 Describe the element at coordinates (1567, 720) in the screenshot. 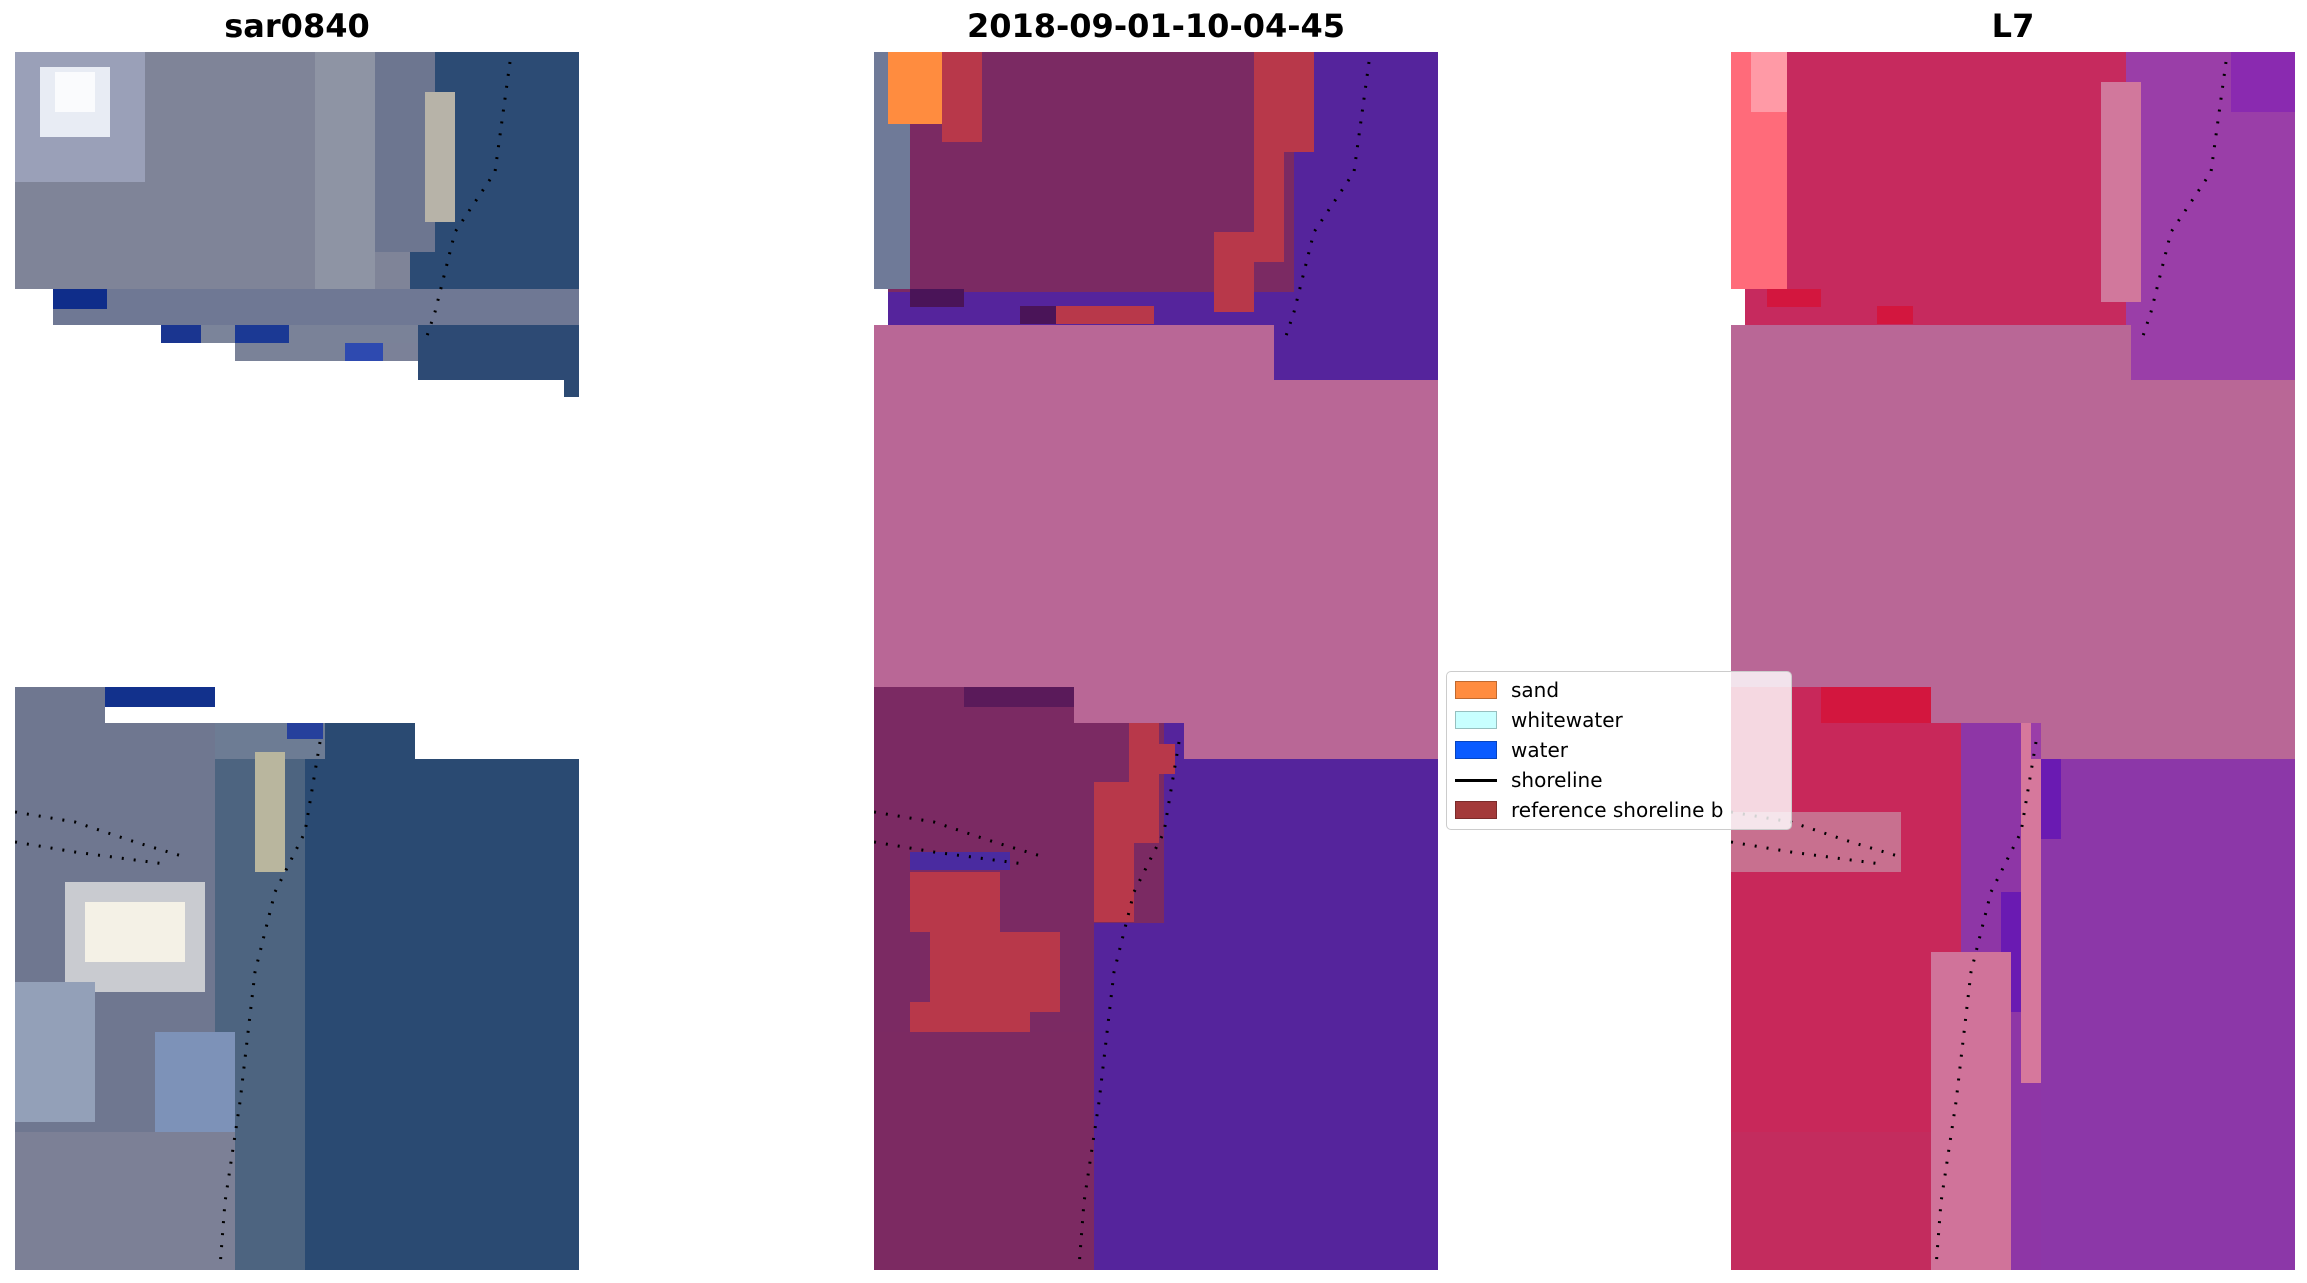

I see `legend-label-whitewater: whitewater` at that location.